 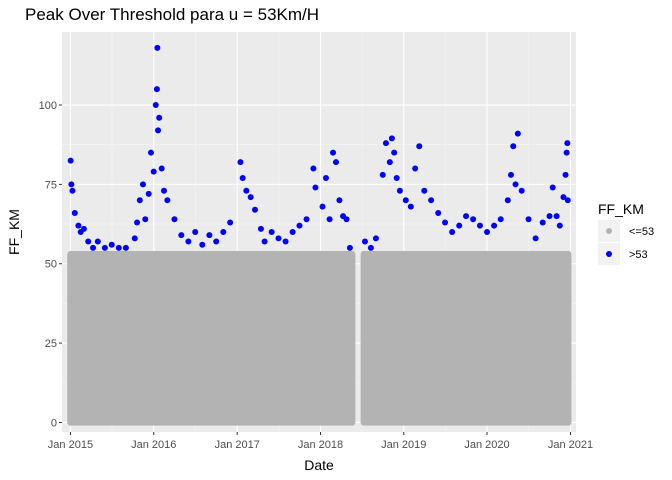 What do you see at coordinates (609, 254) in the screenshot?
I see `legend-key` at bounding box center [609, 254].